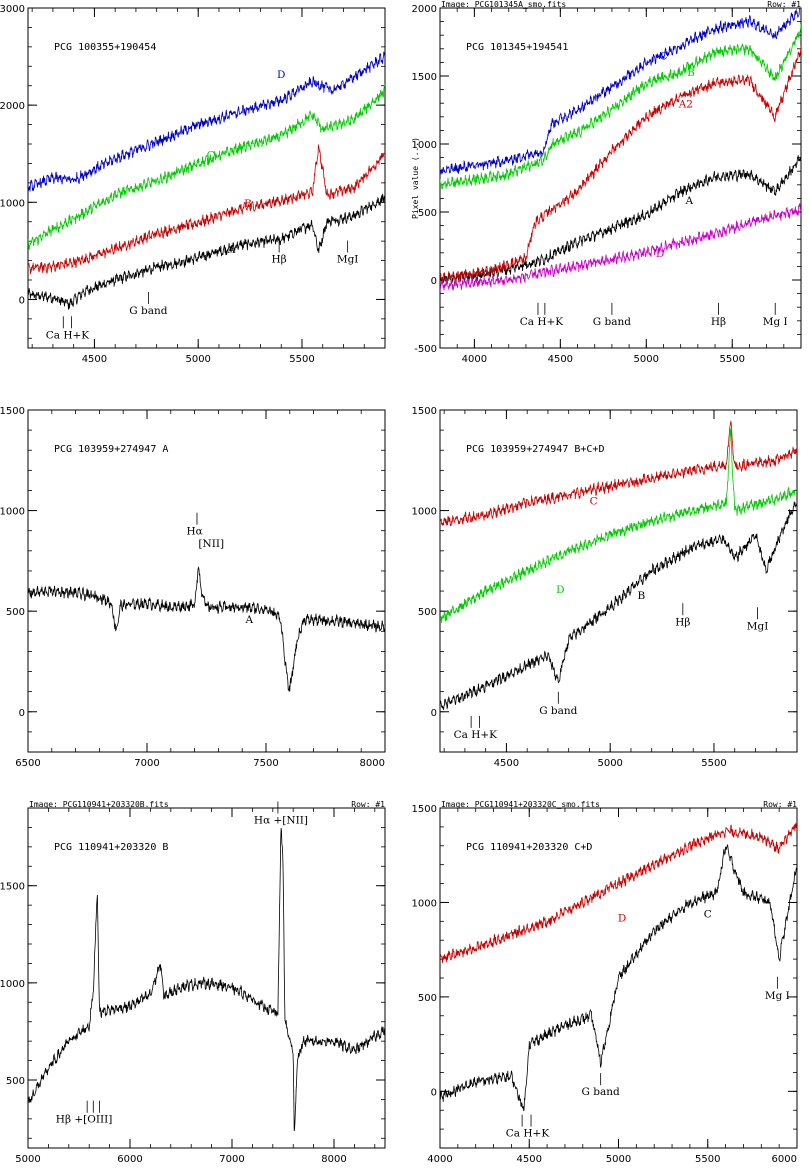 This screenshot has height=1172, width=809. I want to click on spectrum-line-main, so click(206, 979).